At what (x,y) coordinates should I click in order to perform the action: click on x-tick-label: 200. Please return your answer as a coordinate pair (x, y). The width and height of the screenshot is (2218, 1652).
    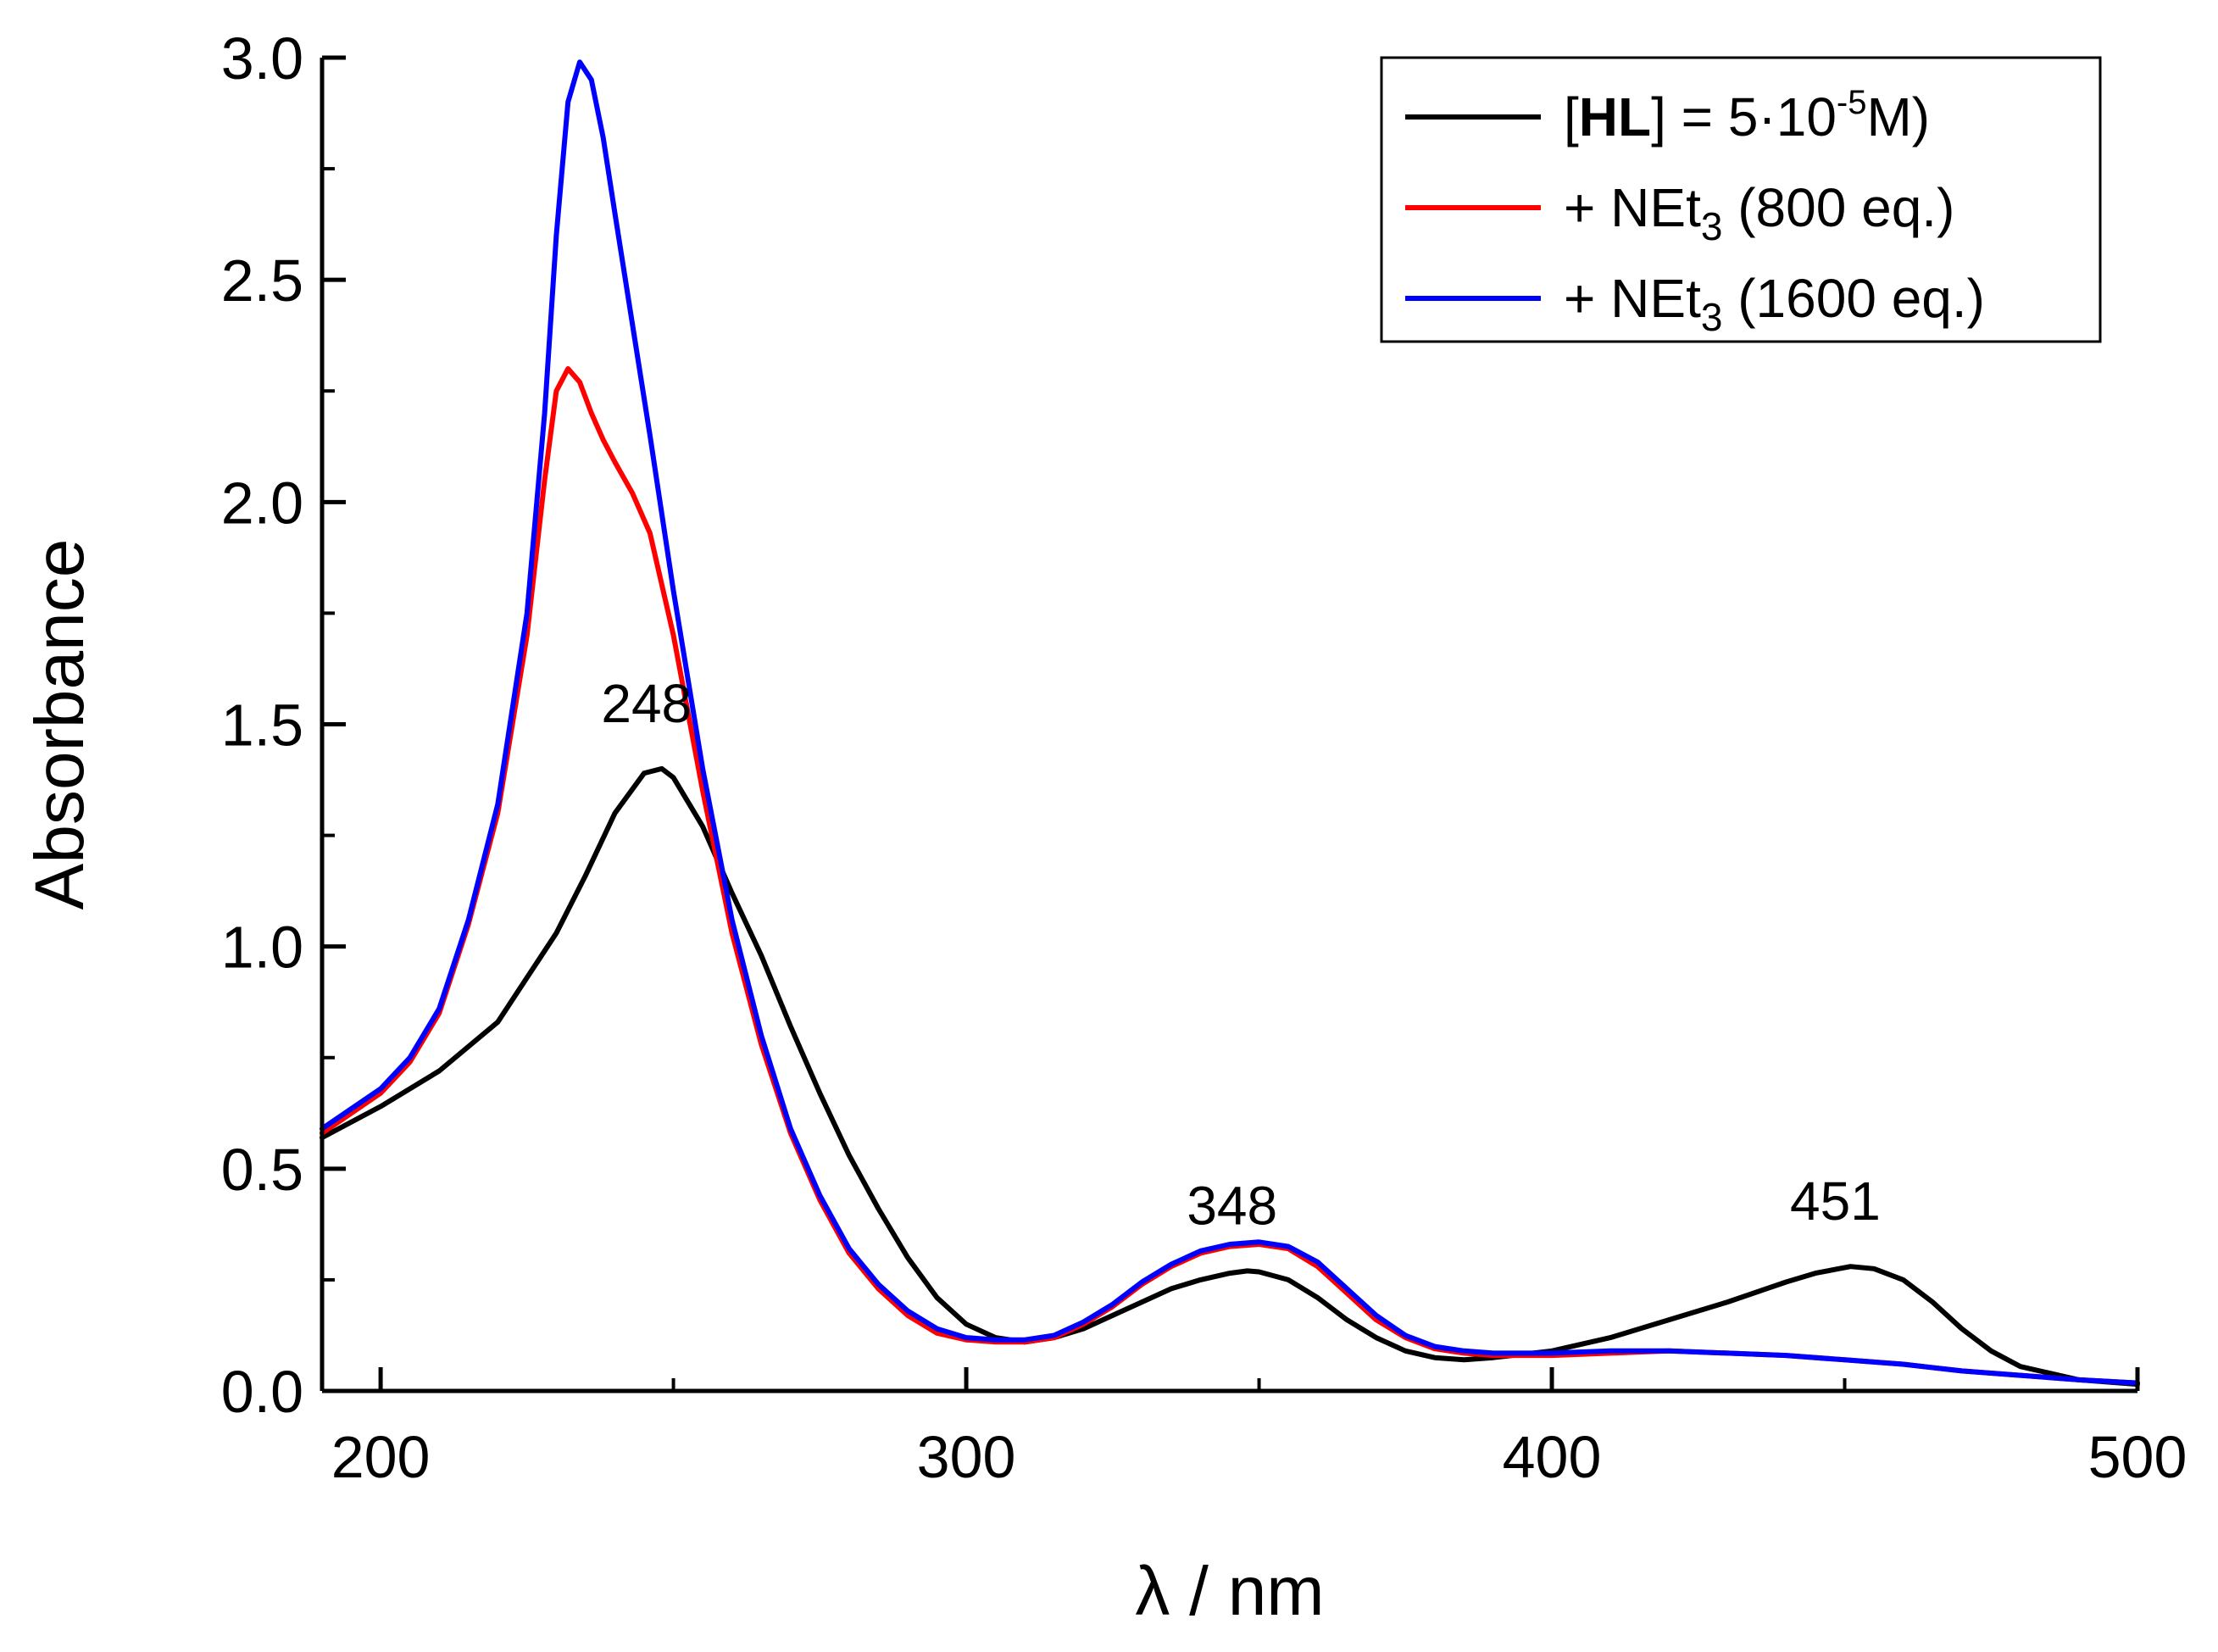
    Looking at the image, I should click on (381, 1457).